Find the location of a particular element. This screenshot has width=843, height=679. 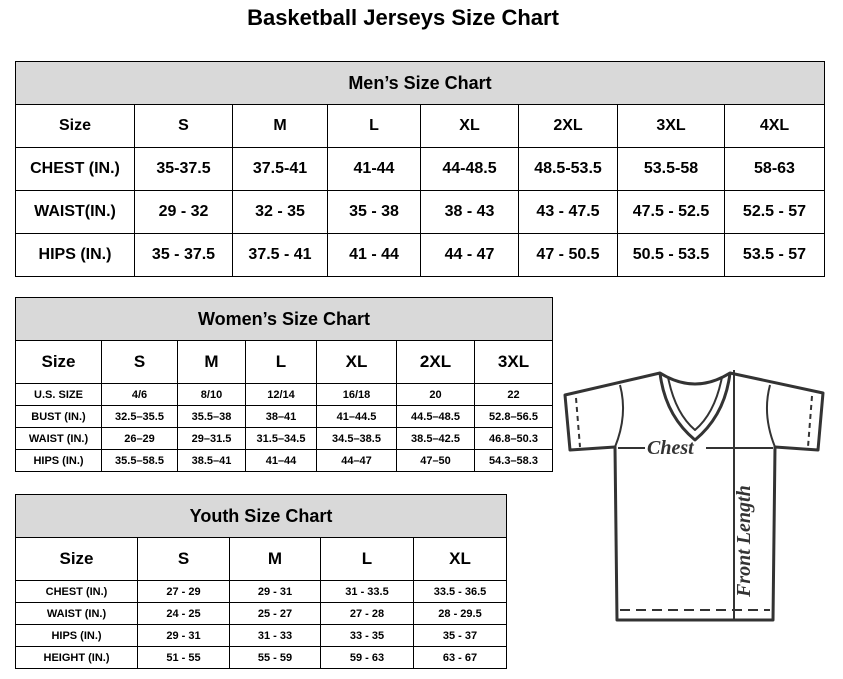

table-cell: 22 is located at coordinates (513, 394).